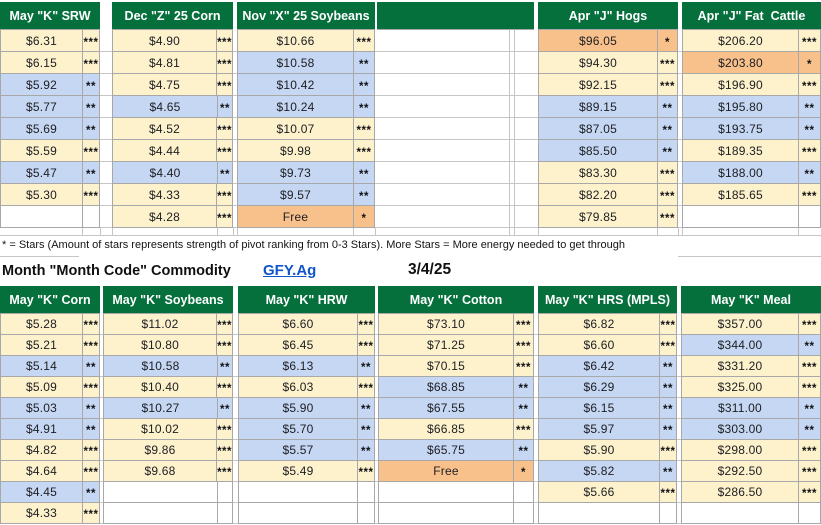 The width and height of the screenshot is (821, 525). Describe the element at coordinates (42, 492) in the screenshot. I see `price-cell: $4.45` at that location.